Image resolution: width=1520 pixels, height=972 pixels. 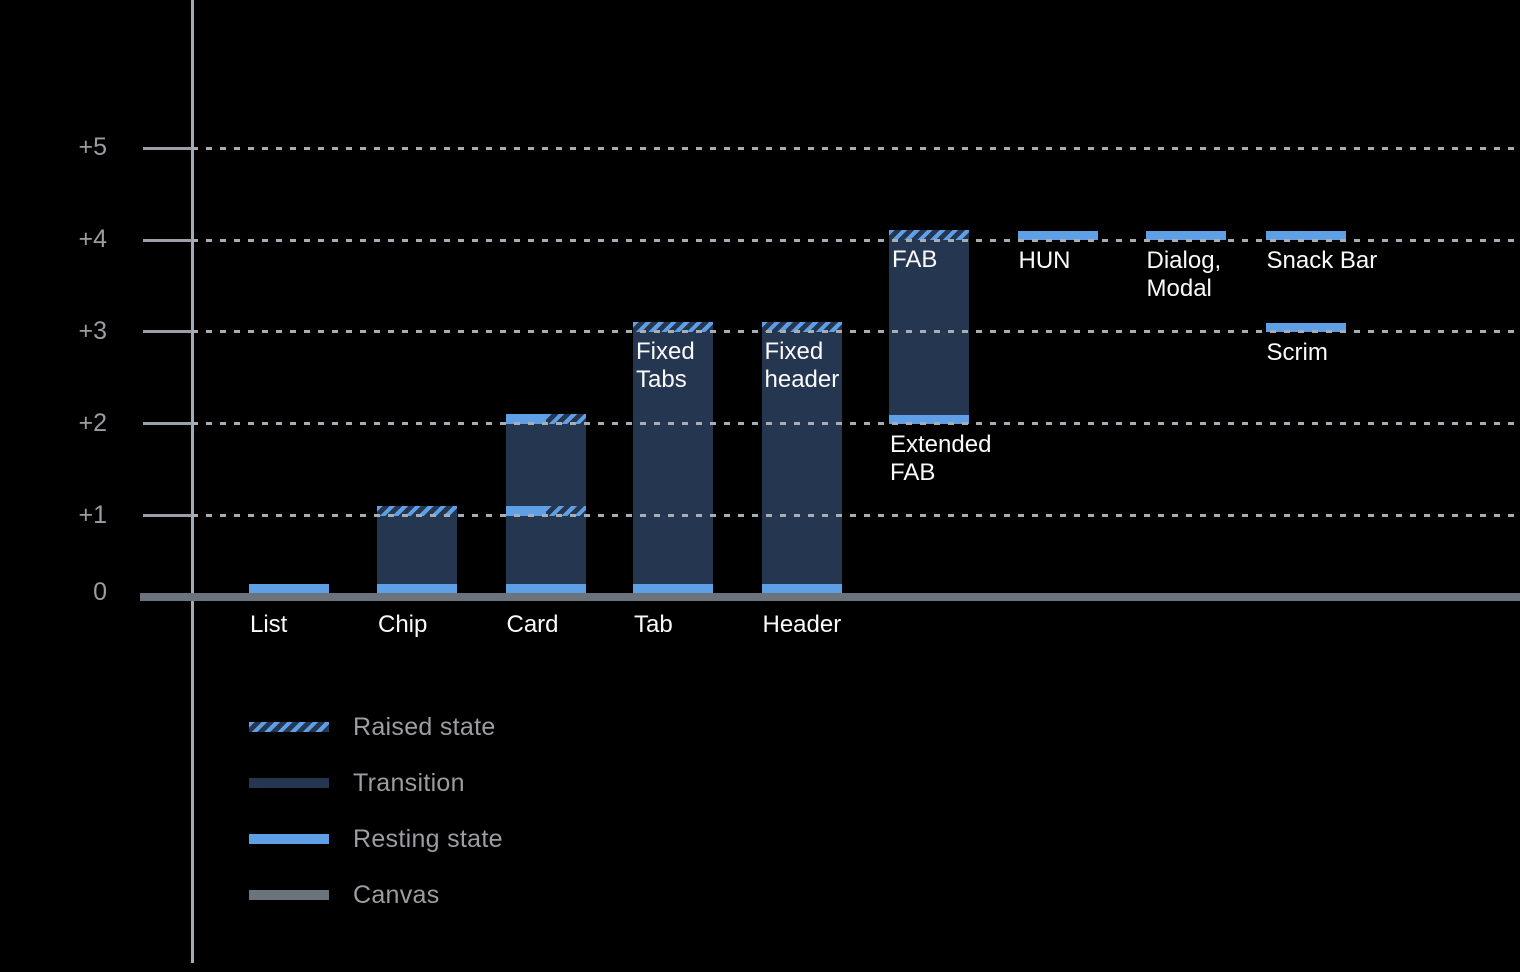 What do you see at coordinates (92, 422) in the screenshot?
I see `y-tick-label-+2: +2` at bounding box center [92, 422].